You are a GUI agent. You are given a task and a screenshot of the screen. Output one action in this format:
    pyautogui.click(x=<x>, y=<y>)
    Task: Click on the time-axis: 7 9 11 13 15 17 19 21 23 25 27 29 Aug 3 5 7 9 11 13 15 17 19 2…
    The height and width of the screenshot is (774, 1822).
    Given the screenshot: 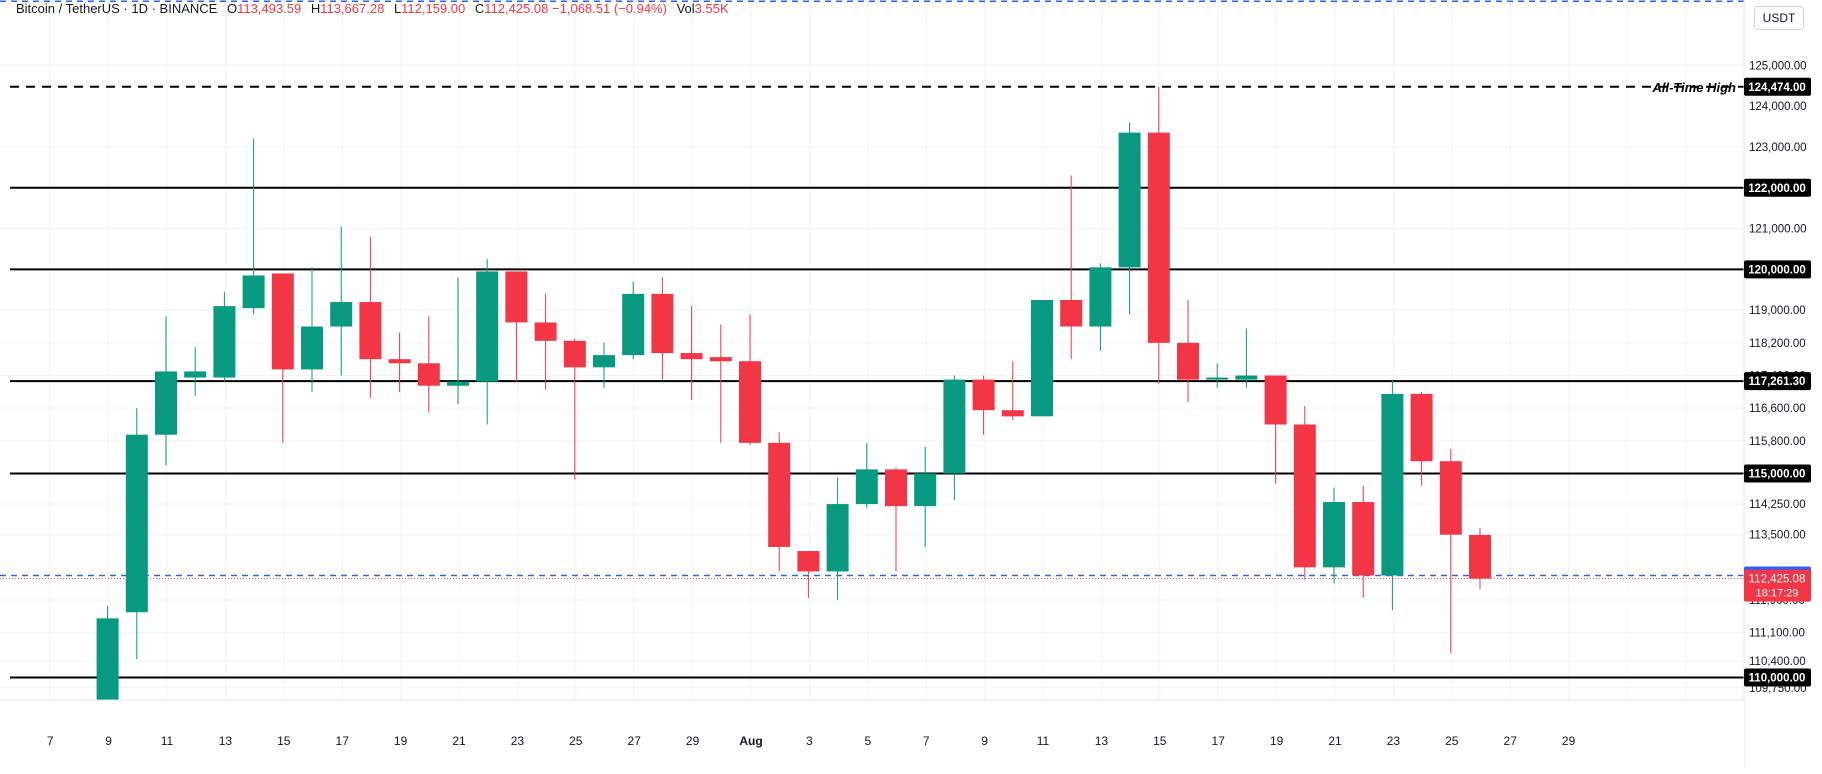 What is the action you would take?
    pyautogui.click(x=872, y=734)
    